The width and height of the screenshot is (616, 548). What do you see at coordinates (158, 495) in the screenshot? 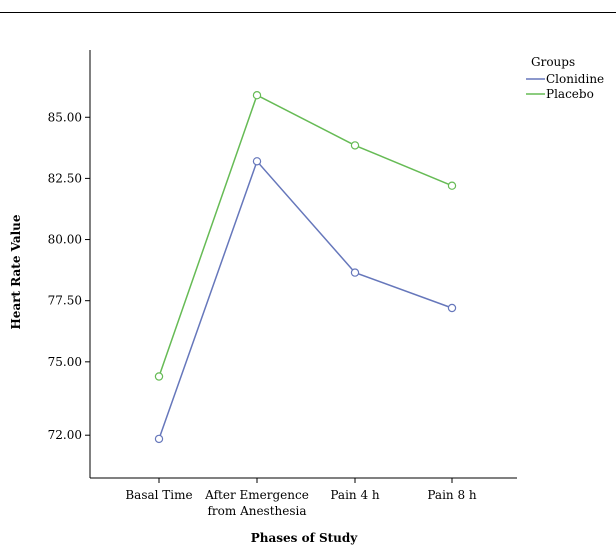
I see `x-tick-label: Basal Time` at bounding box center [158, 495].